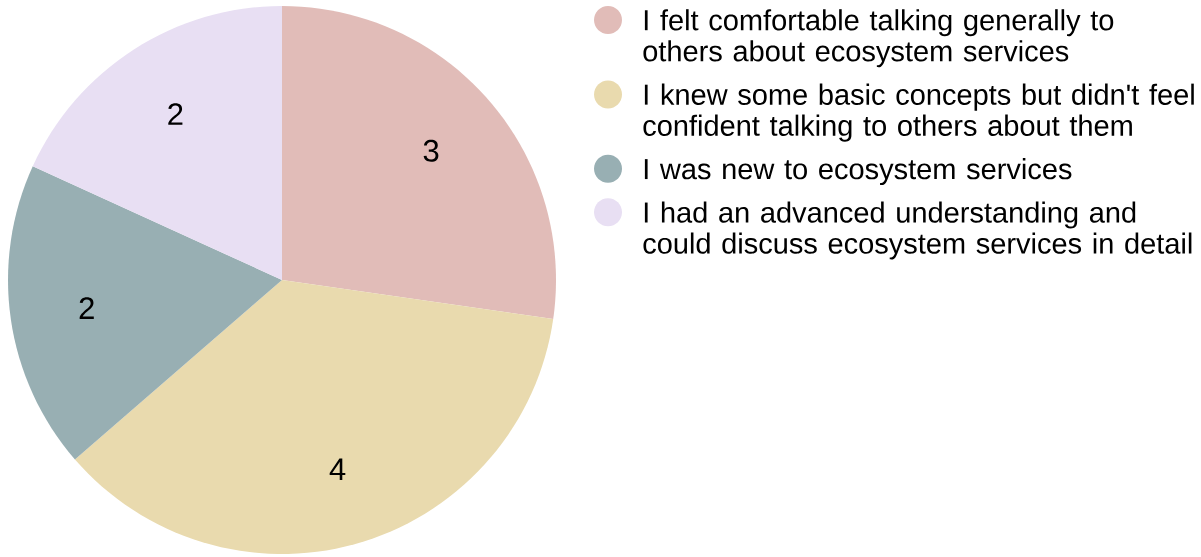 This screenshot has width=1201, height=557. Describe the element at coordinates (431, 150) in the screenshot. I see `data-label: 3` at that location.